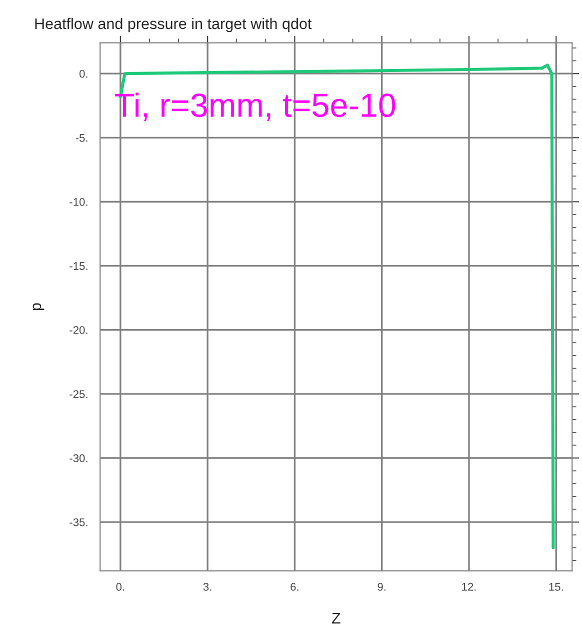  What do you see at coordinates (82, 138) in the screenshot?
I see `y-tick-label: -5.` at bounding box center [82, 138].